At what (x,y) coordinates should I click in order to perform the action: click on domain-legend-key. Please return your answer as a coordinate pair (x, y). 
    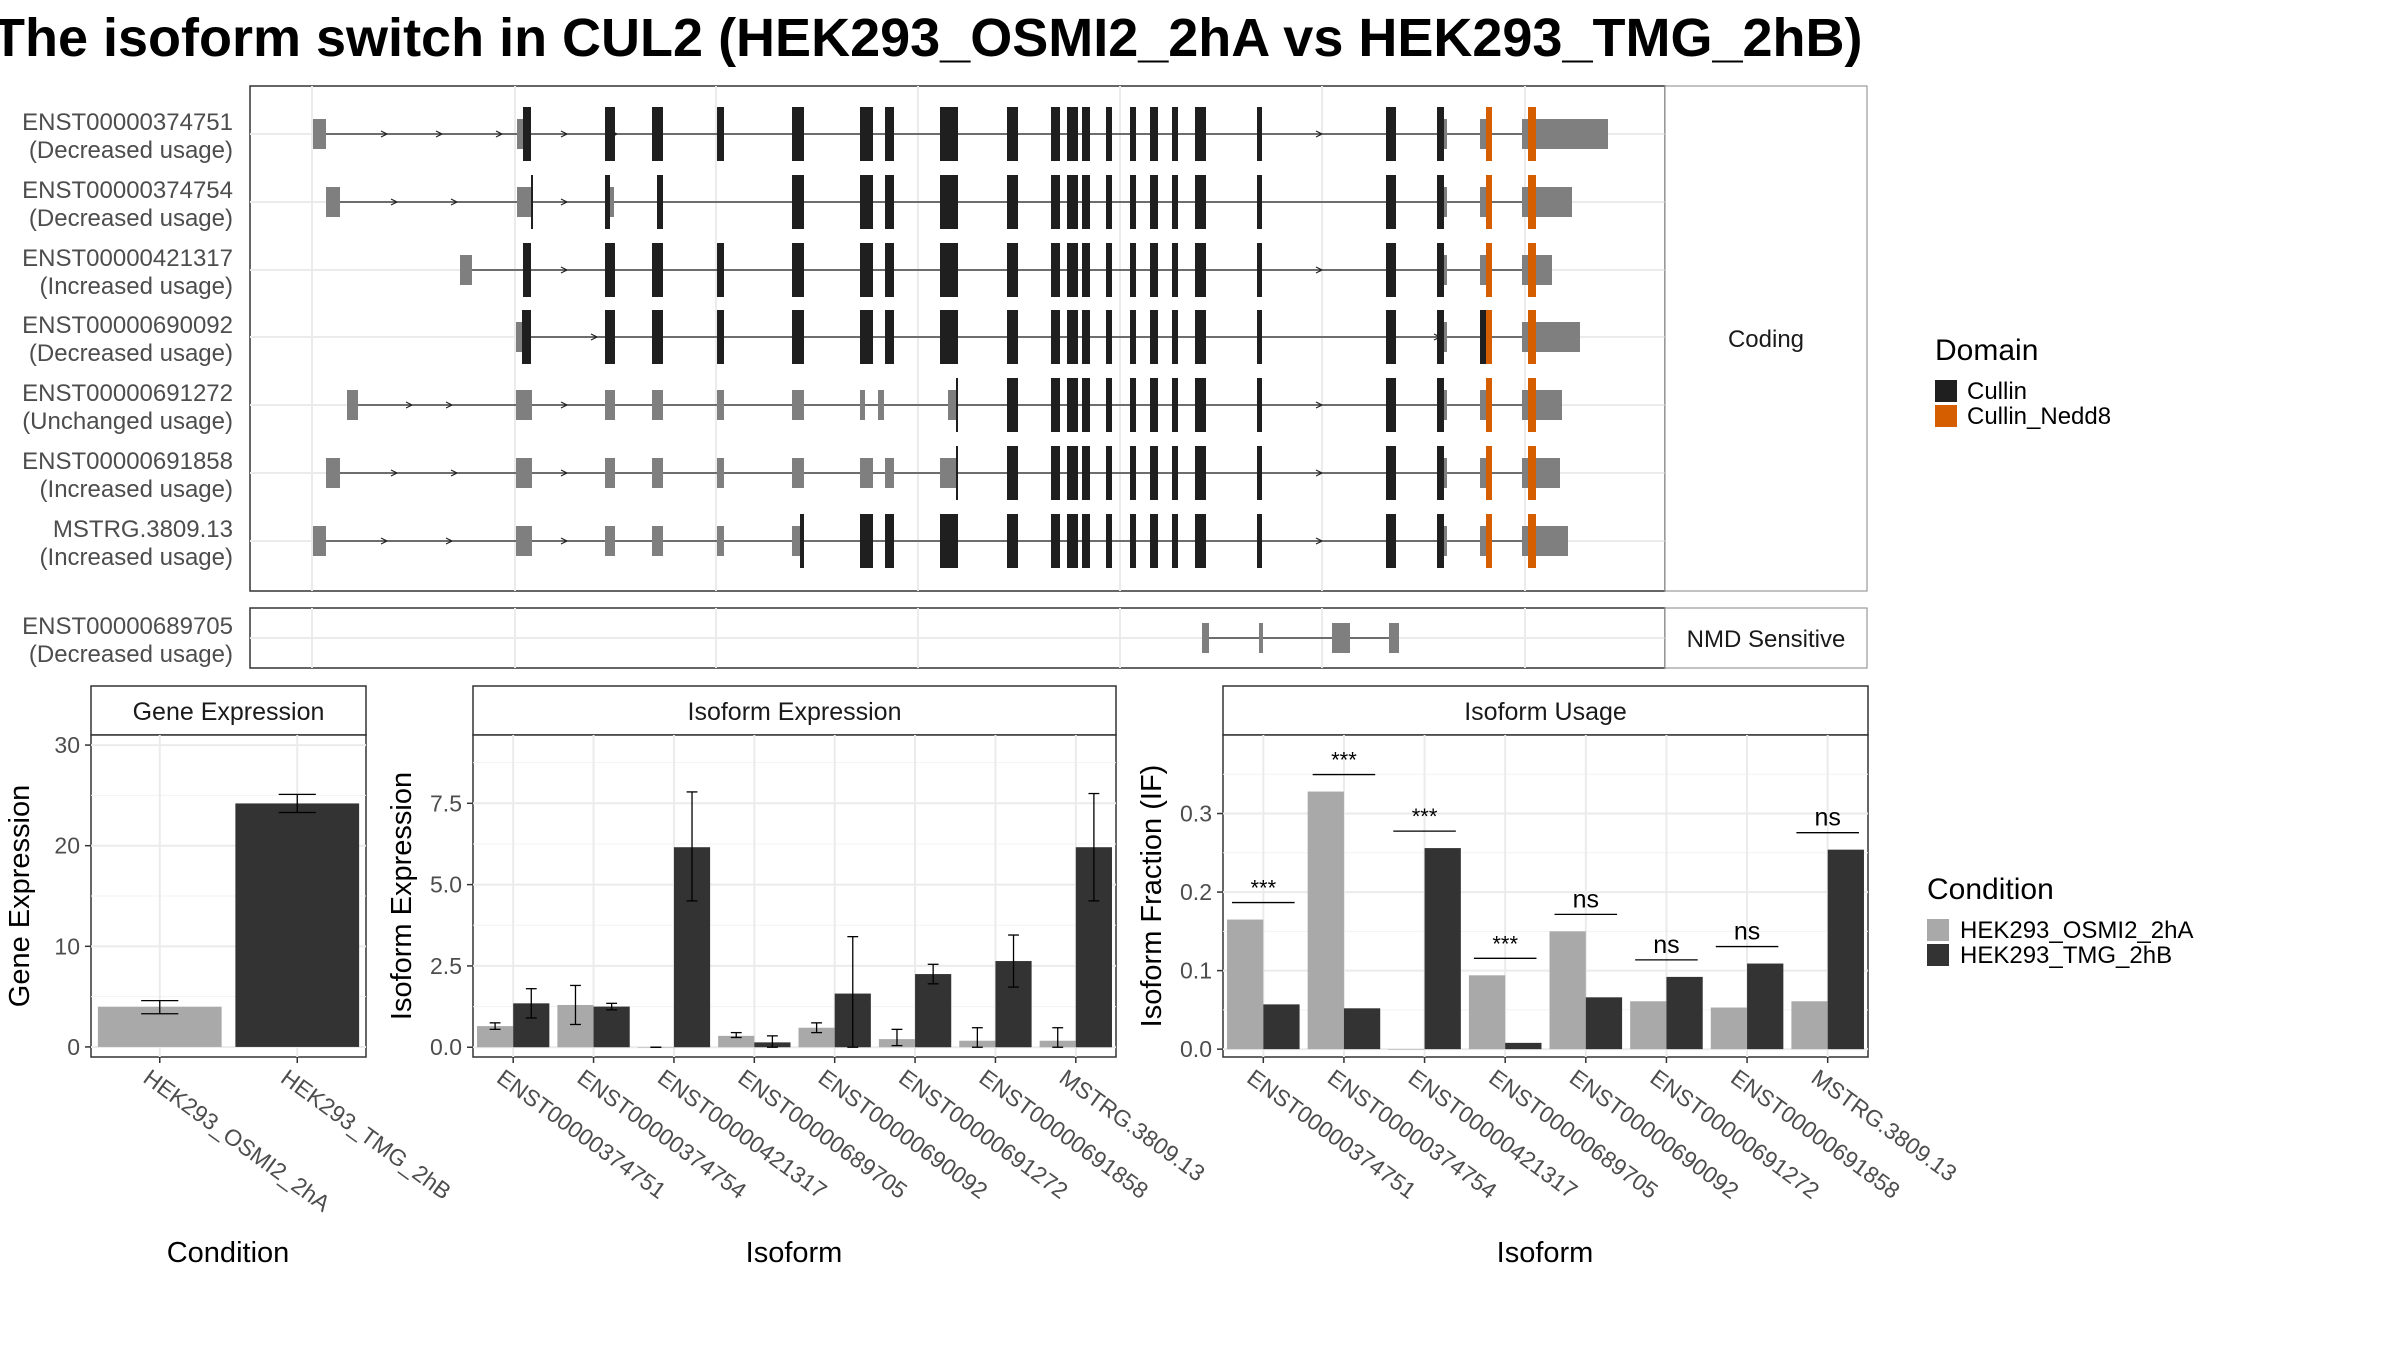
    Looking at the image, I should click on (1946, 416).